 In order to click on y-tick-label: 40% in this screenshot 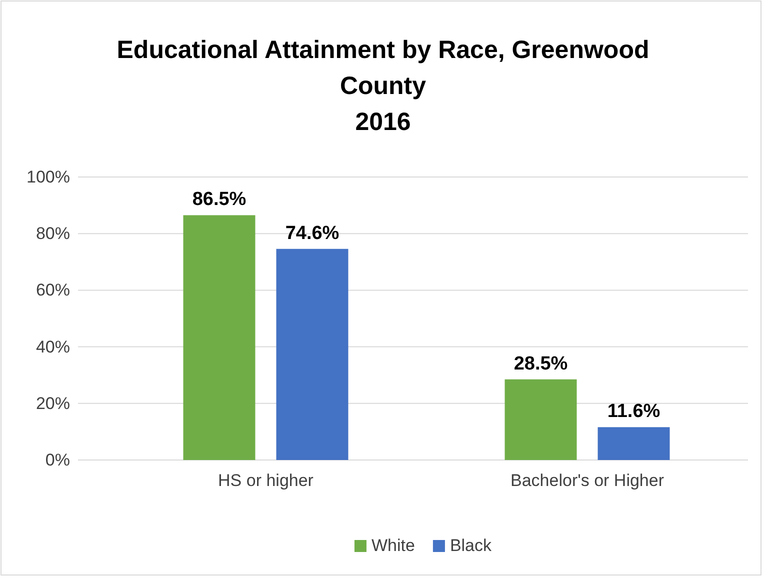, I will do `click(53, 346)`.